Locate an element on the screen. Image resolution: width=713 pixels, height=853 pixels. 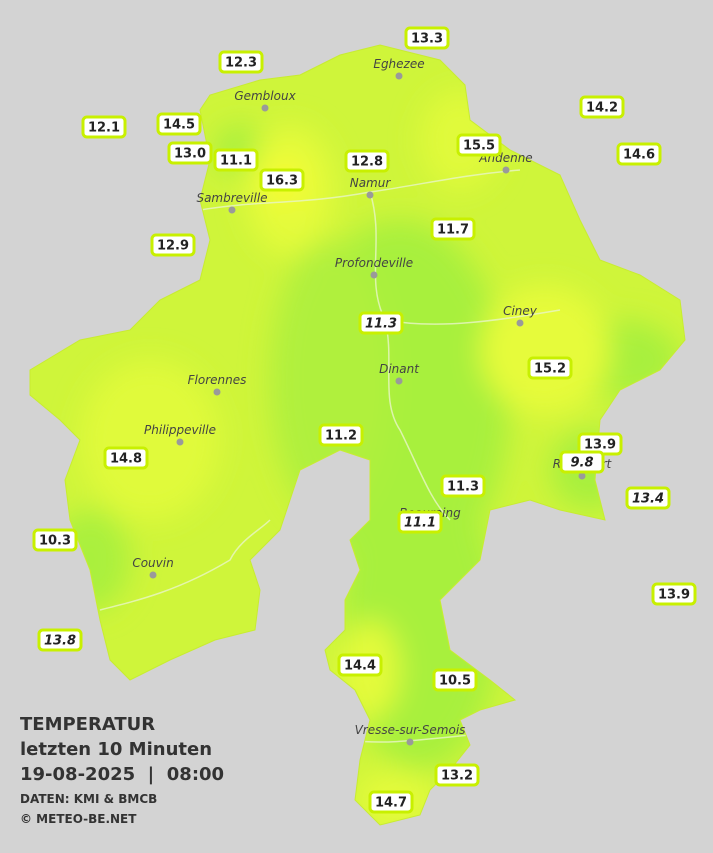
station-value: 14.6 is located at coordinates (639, 155).